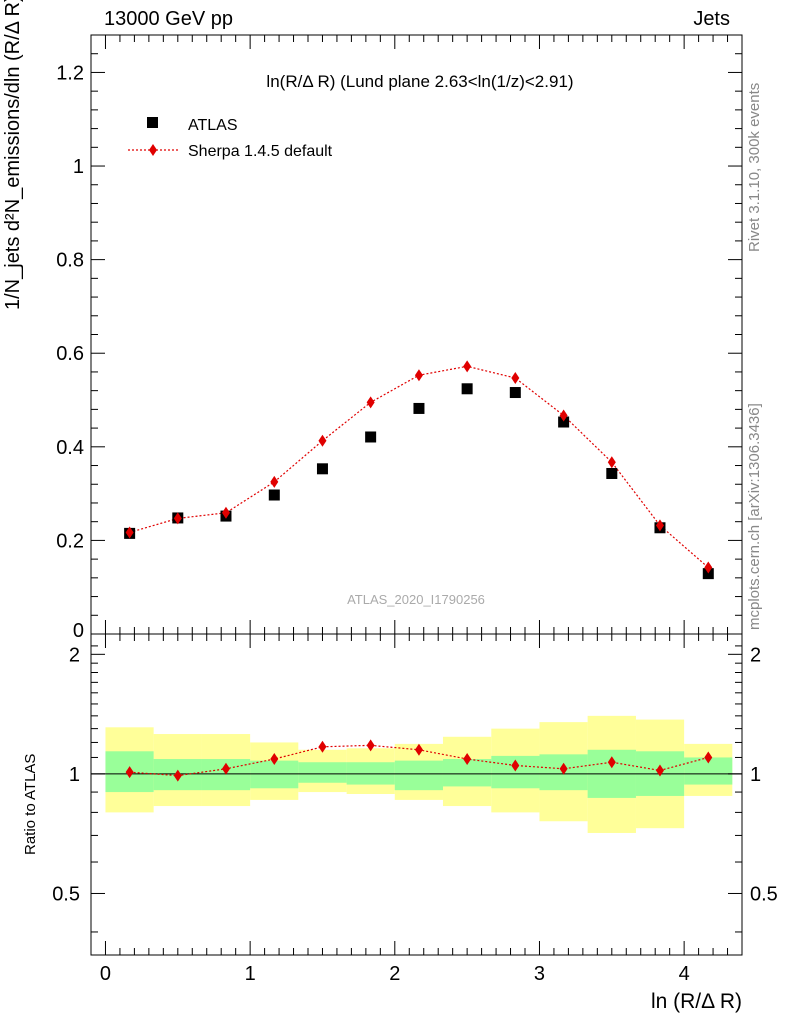 The height and width of the screenshot is (1024, 786). Describe the element at coordinates (74, 775) in the screenshot. I see `ratio-tick-label: 1` at that location.